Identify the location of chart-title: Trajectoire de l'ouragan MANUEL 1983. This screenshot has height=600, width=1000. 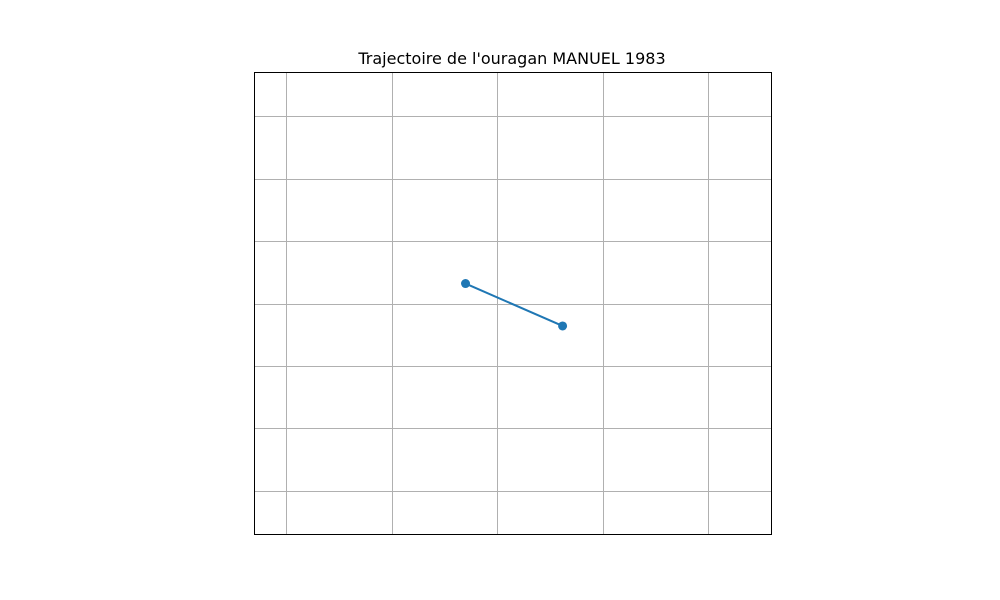
(511, 58).